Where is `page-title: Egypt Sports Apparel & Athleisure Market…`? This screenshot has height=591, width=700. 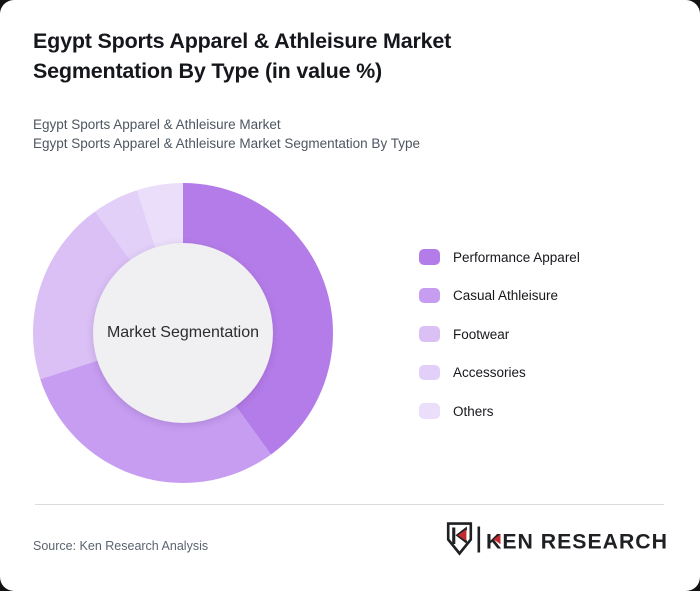
page-title: Egypt Sports Apparel & Athleisure Market… is located at coordinates (242, 56).